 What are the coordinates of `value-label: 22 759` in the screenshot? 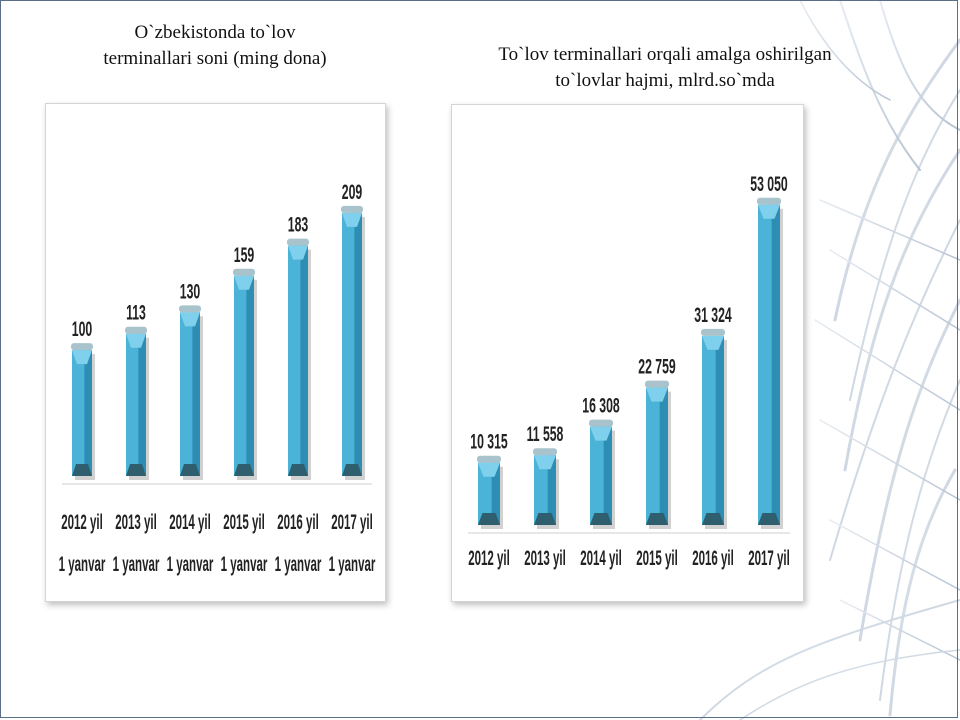 It's located at (656, 366).